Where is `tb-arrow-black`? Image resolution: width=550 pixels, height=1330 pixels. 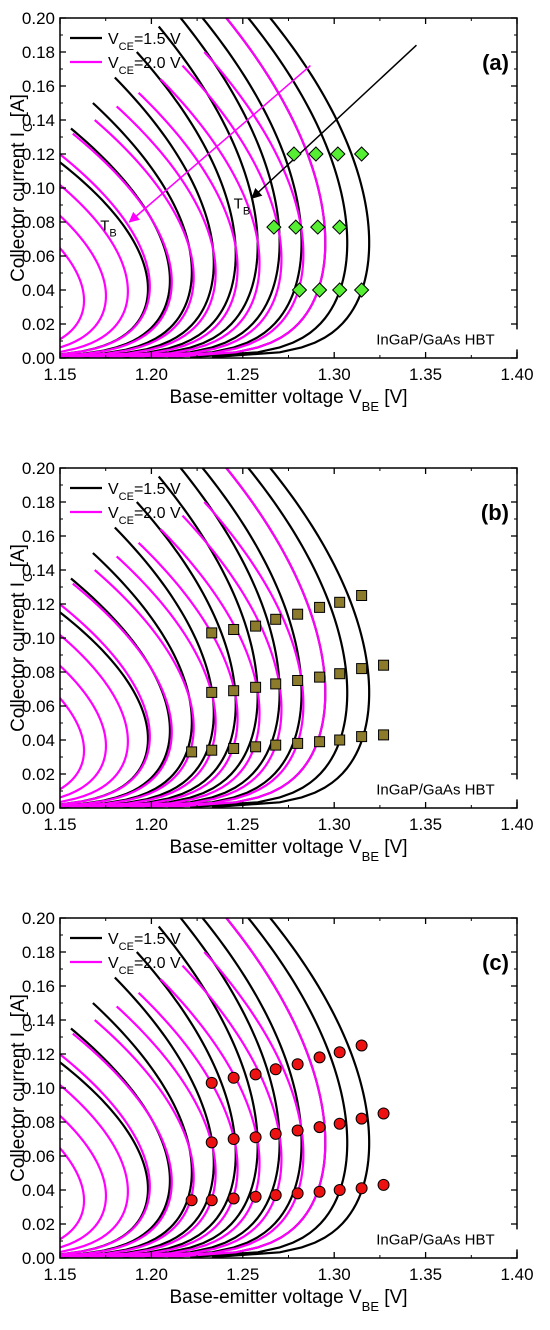
tb-arrow-black is located at coordinates (334, 121).